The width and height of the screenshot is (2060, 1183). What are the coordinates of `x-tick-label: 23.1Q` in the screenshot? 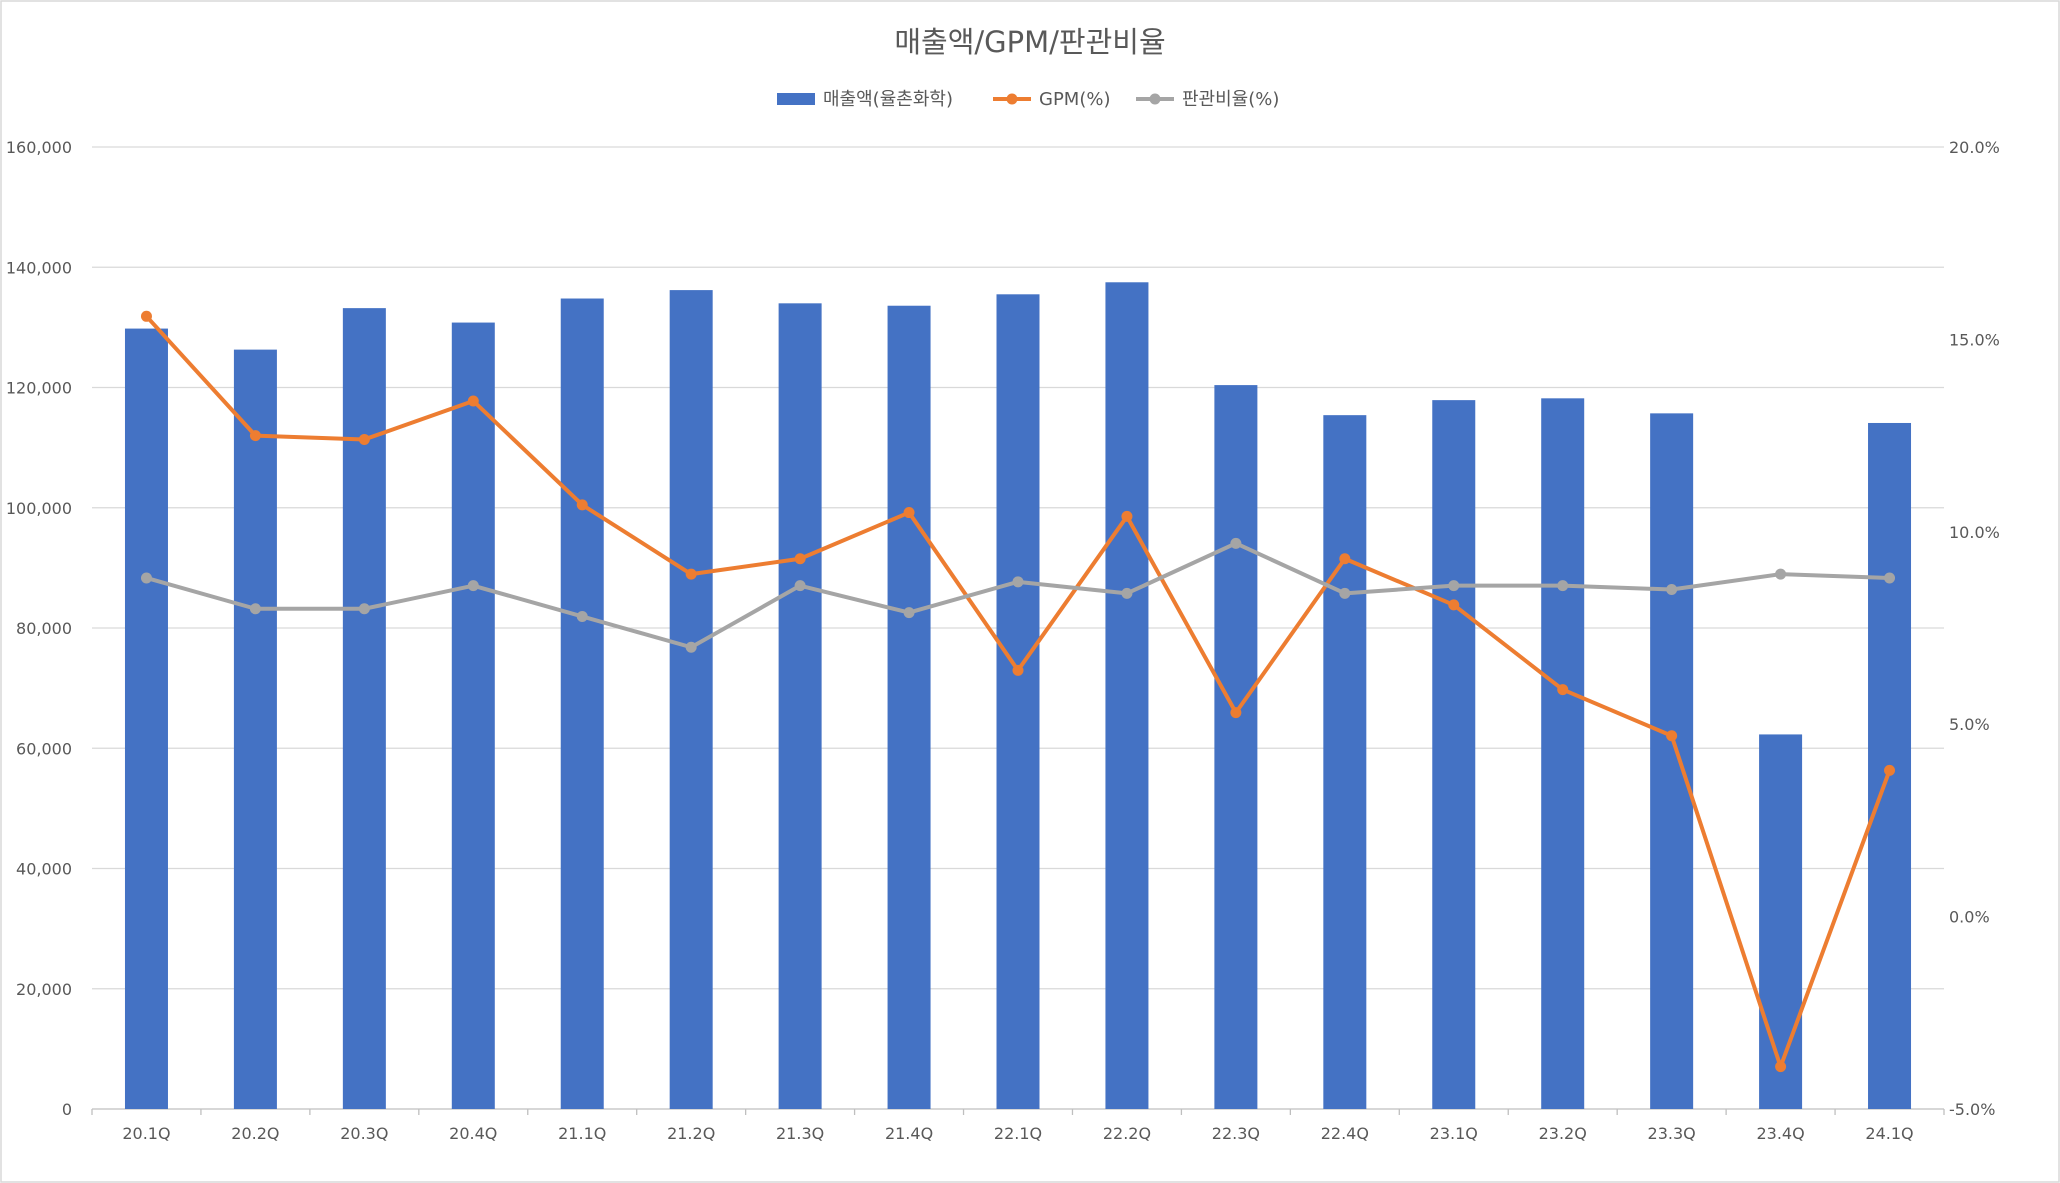 It's located at (1454, 1133).